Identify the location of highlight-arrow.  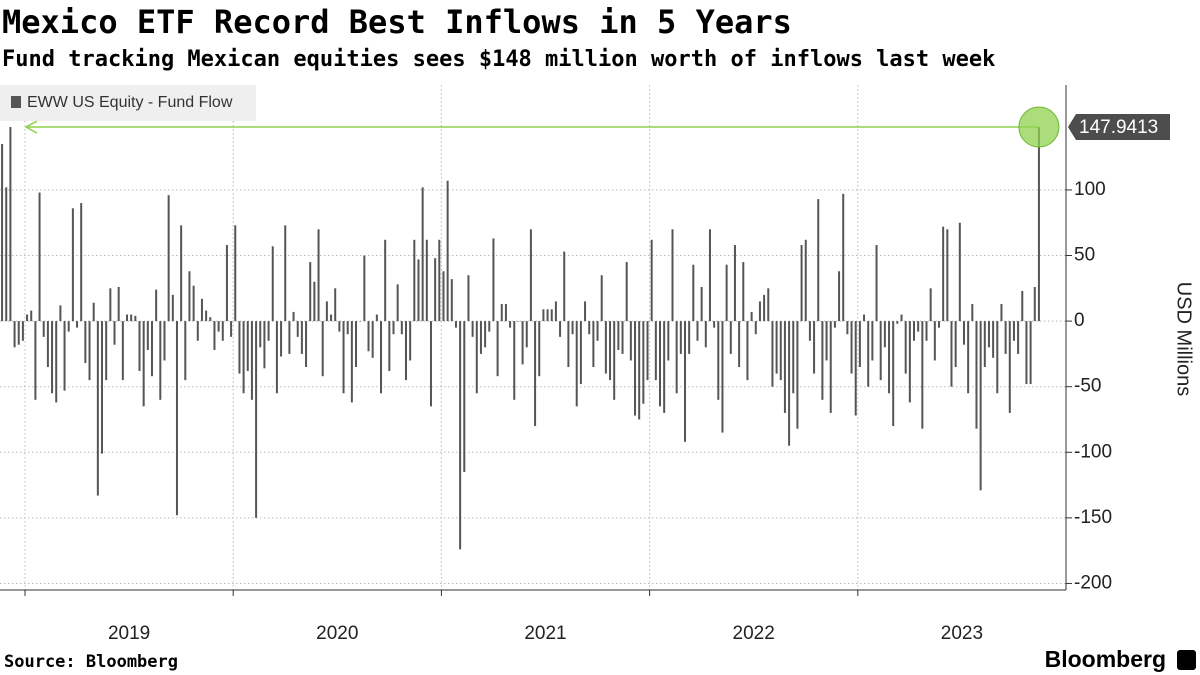
(31, 127).